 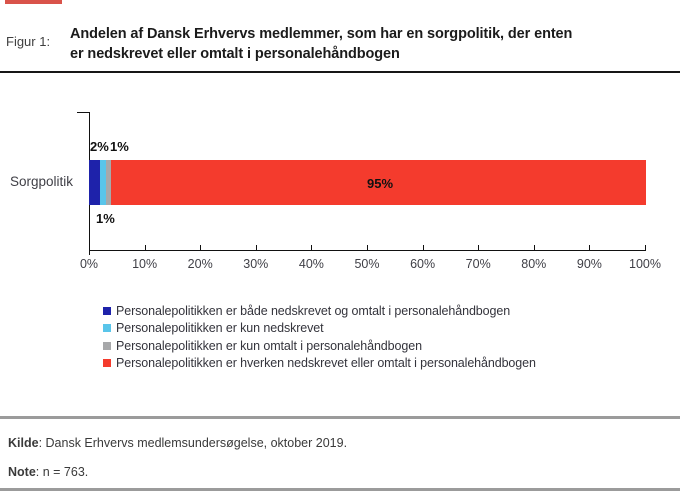 What do you see at coordinates (200, 264) in the screenshot?
I see `x-tick-label: 20%` at bounding box center [200, 264].